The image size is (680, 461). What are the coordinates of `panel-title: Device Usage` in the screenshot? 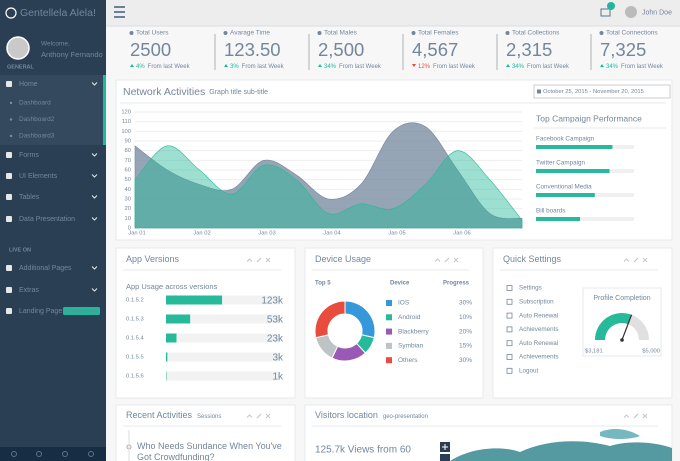 It's located at (343, 259).